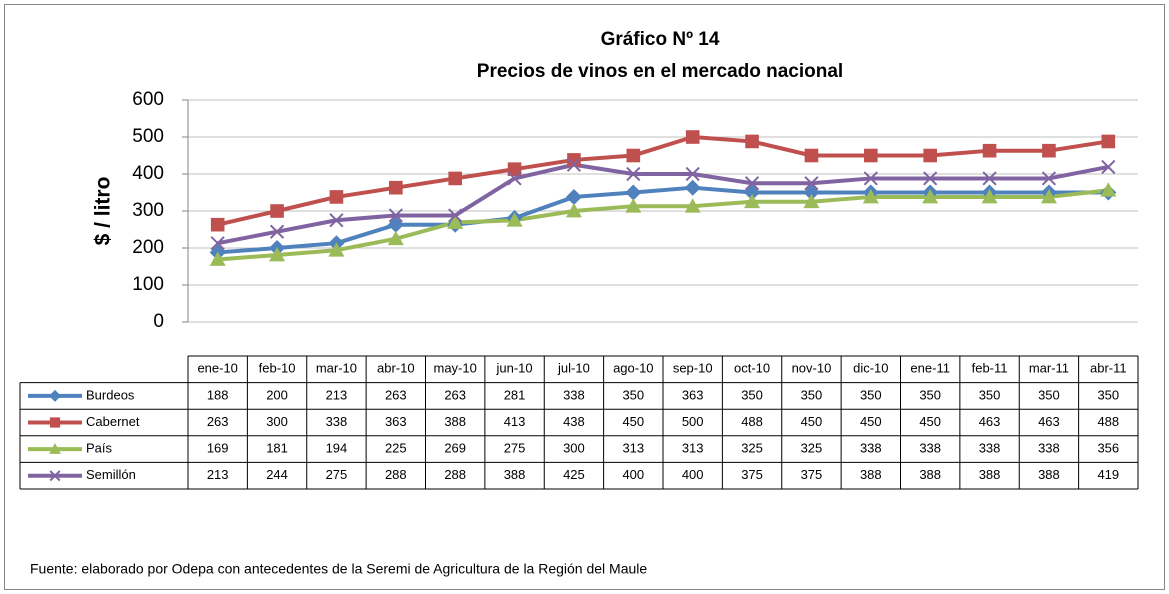 This screenshot has width=1169, height=594. I want to click on legend-label: Semillón, so click(111, 474).